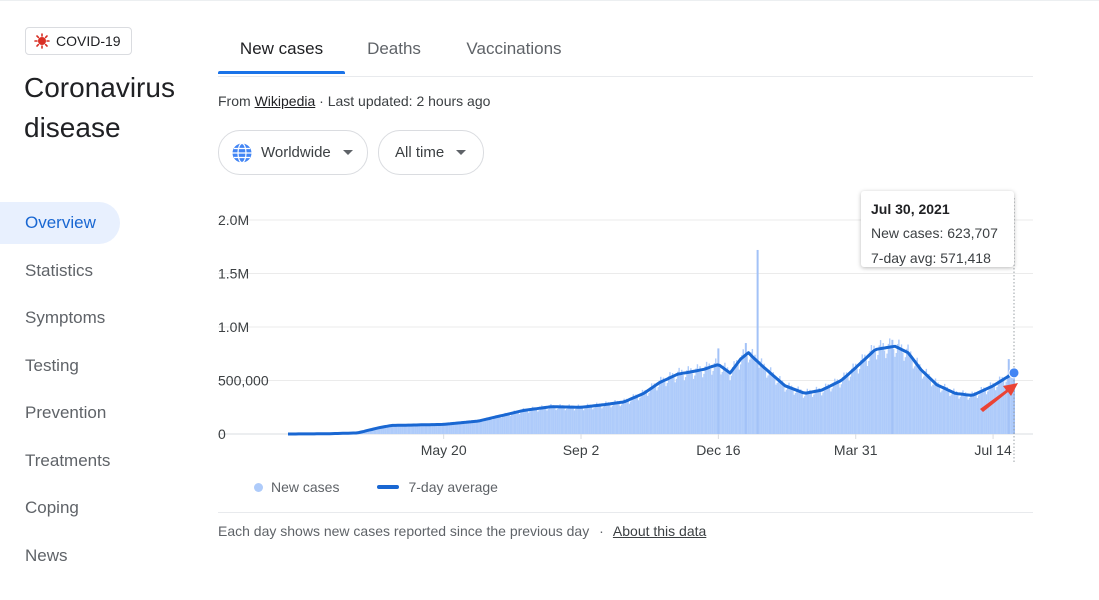 The width and height of the screenshot is (1099, 600). I want to click on tab-vaccinations: Vaccinations, so click(514, 48).